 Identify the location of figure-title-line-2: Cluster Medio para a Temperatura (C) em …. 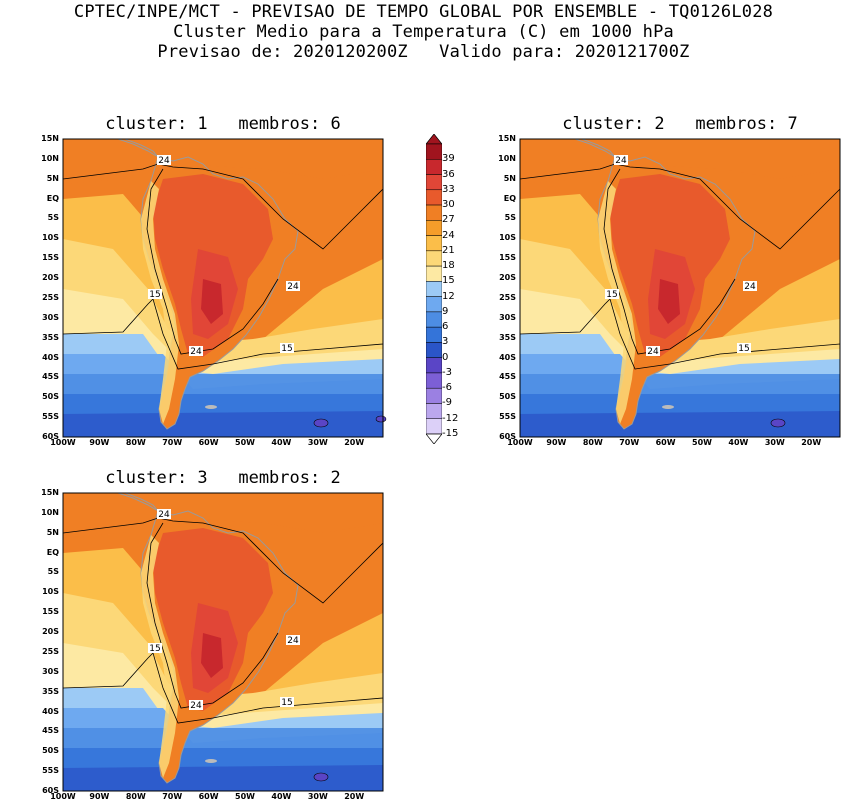
(423, 32).